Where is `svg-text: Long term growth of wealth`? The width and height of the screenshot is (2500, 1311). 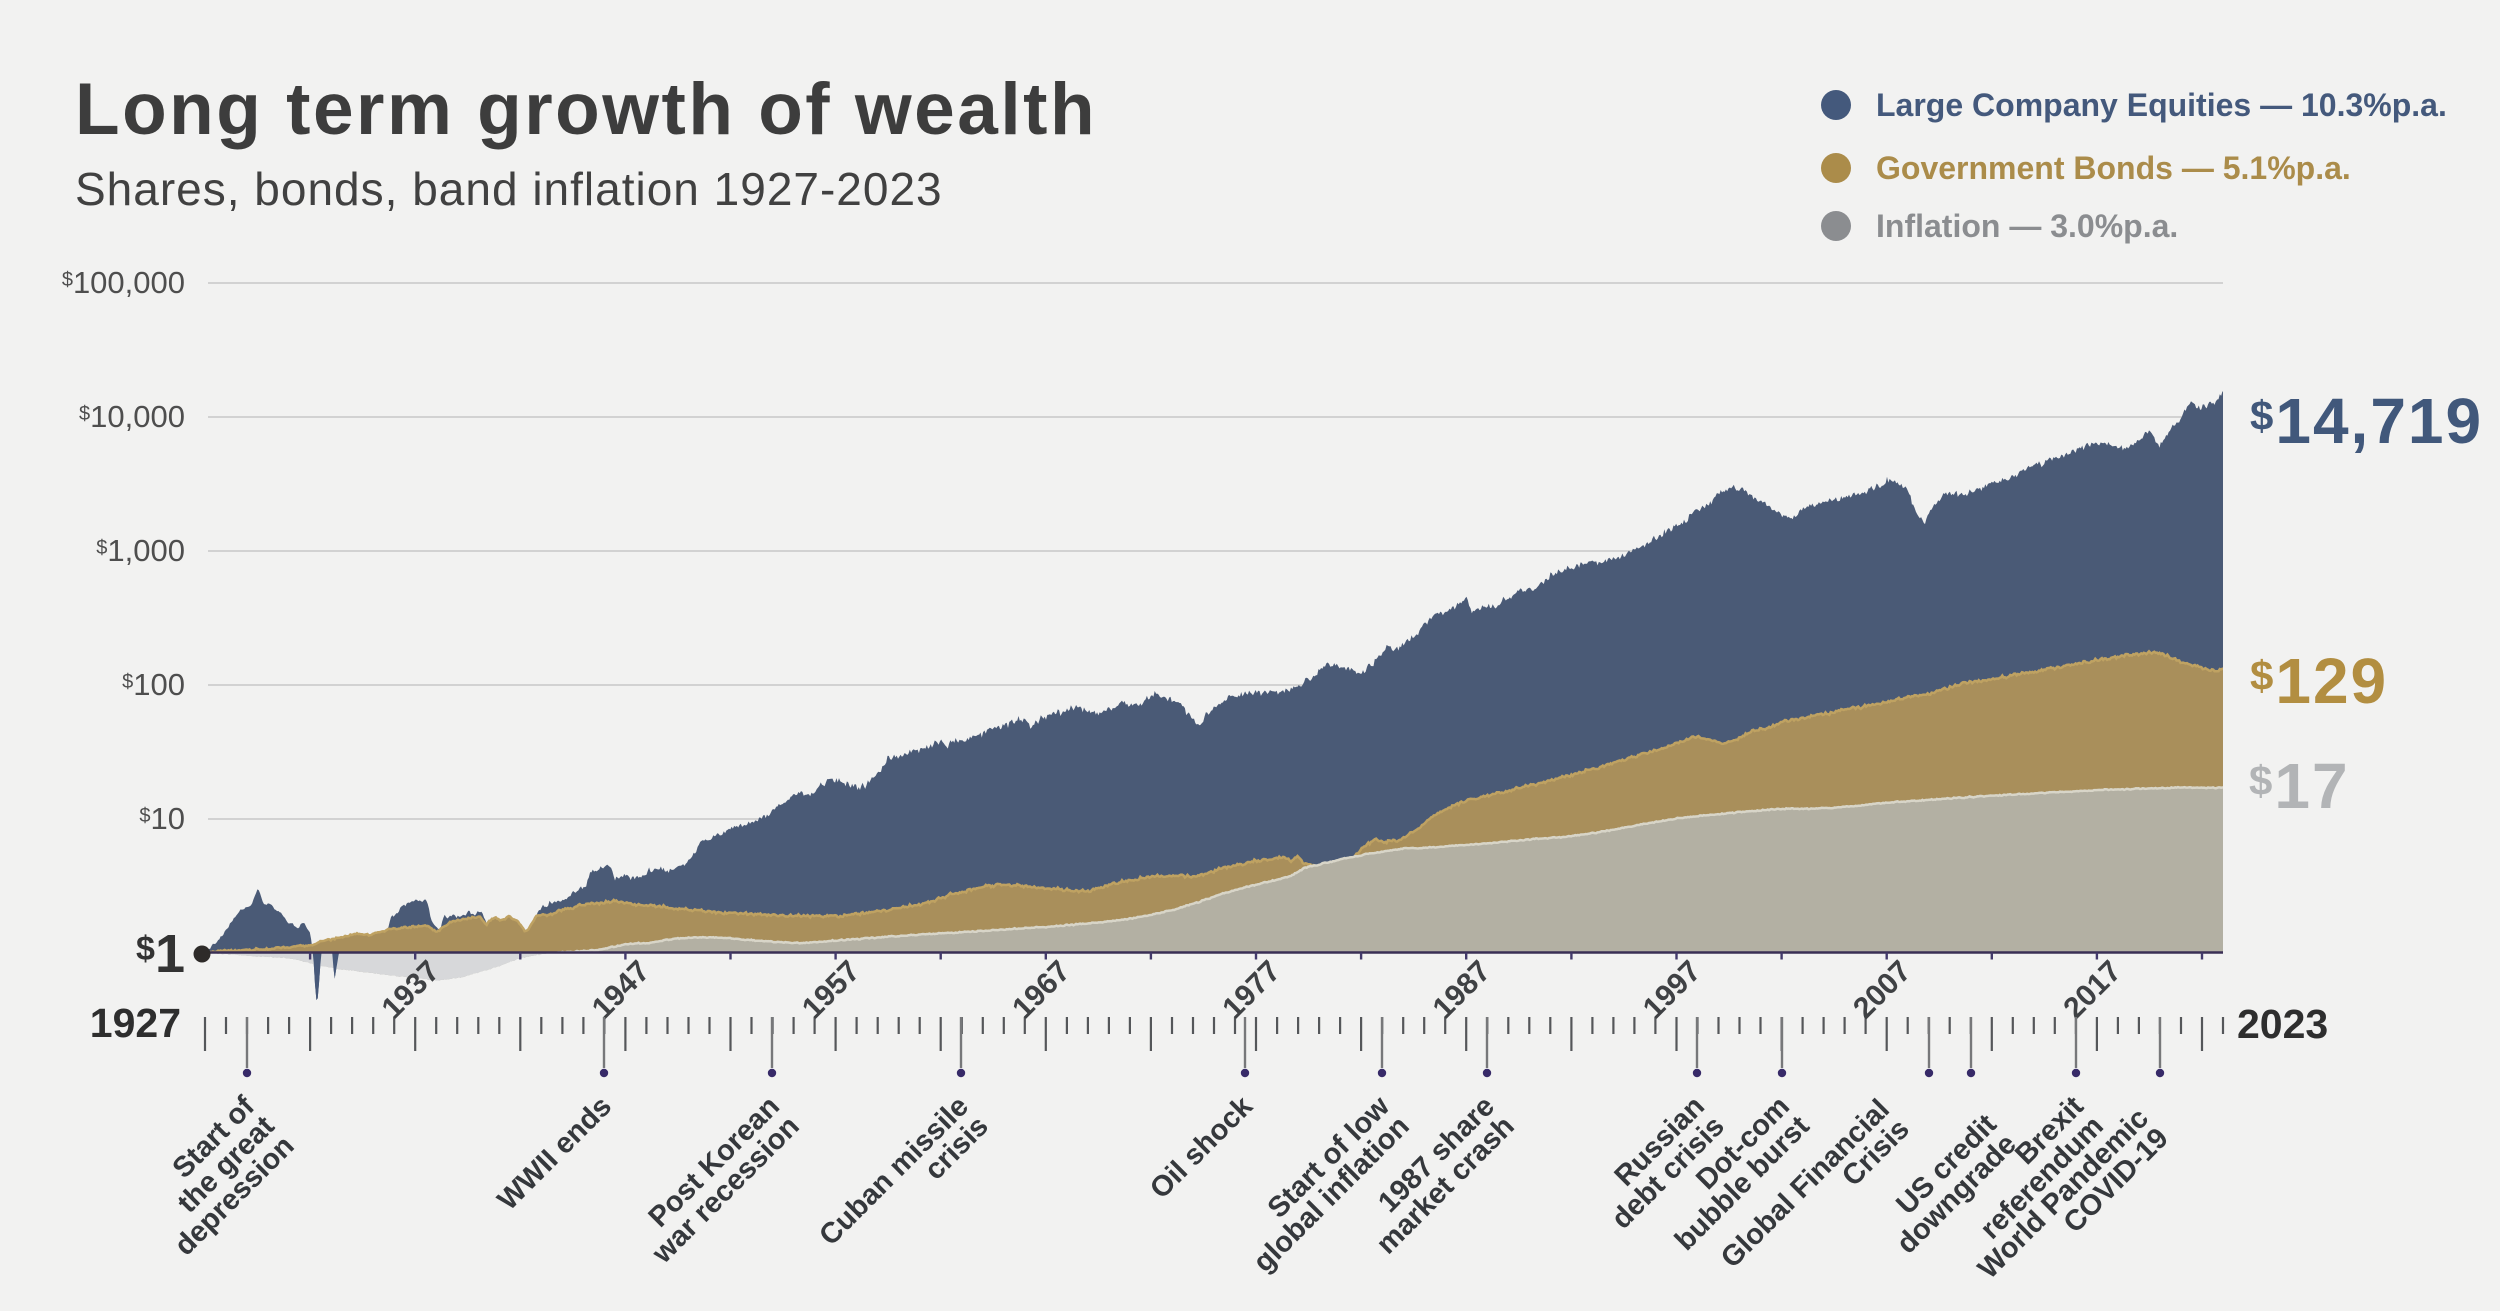
svg-text: Long term growth of wealth is located at coordinates (586, 109).